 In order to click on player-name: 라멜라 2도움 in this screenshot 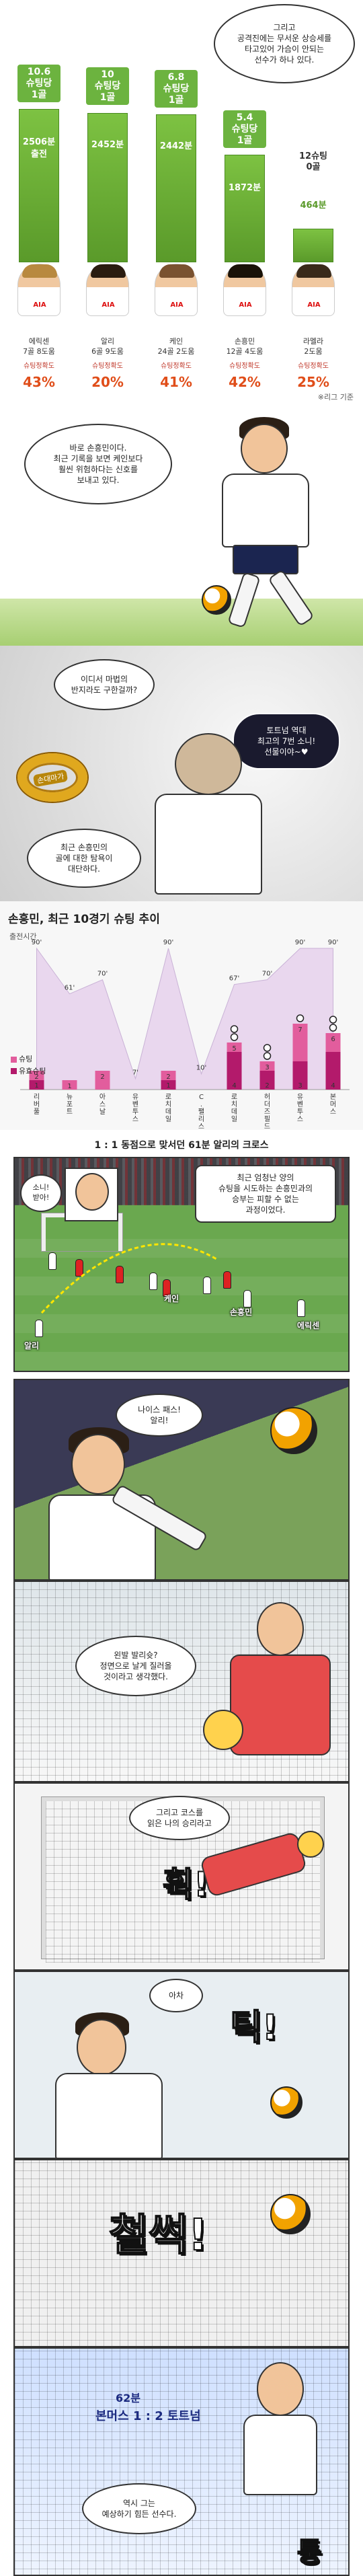, I will do `click(313, 346)`.